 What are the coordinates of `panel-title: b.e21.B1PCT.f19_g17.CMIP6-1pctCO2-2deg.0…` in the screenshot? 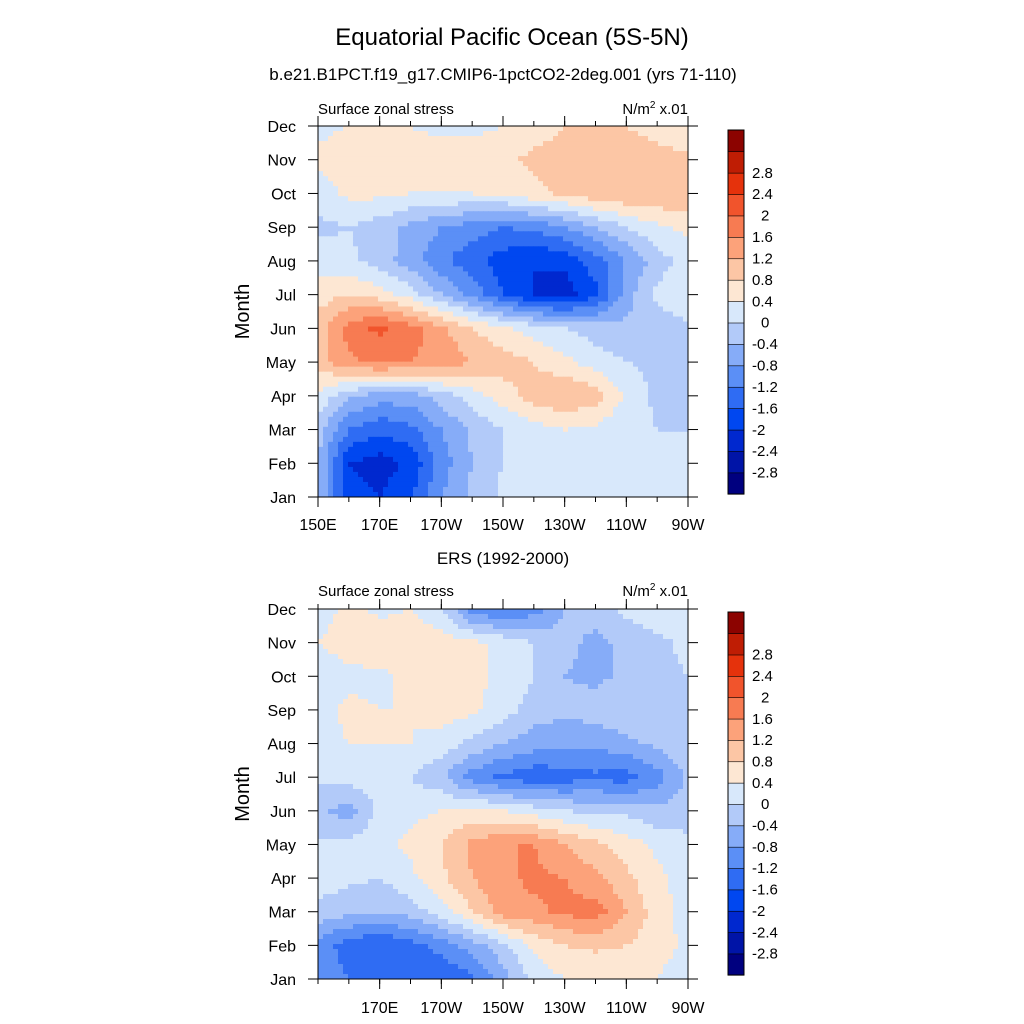 It's located at (502, 74).